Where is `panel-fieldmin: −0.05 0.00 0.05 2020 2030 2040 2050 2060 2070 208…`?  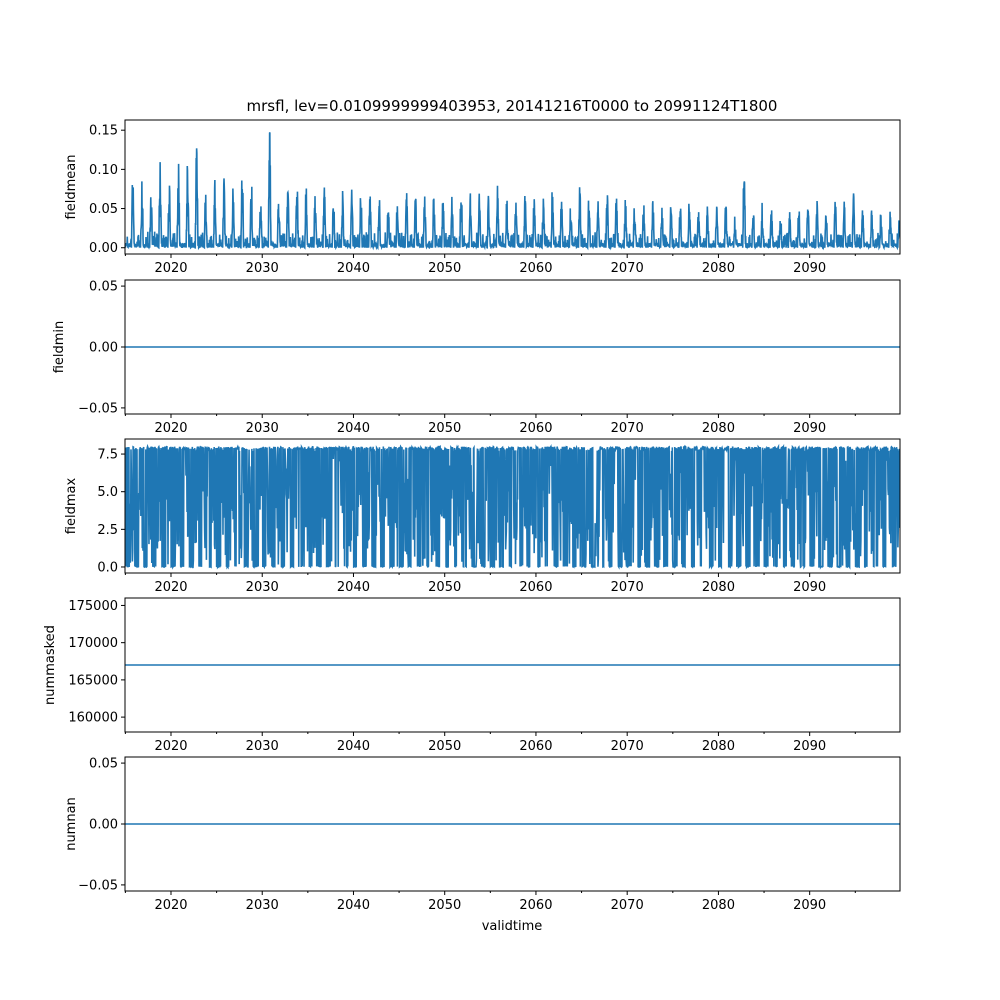 panel-fieldmin: −0.05 0.00 0.05 2020 2030 2040 2050 2060 2070 208… is located at coordinates (476, 357).